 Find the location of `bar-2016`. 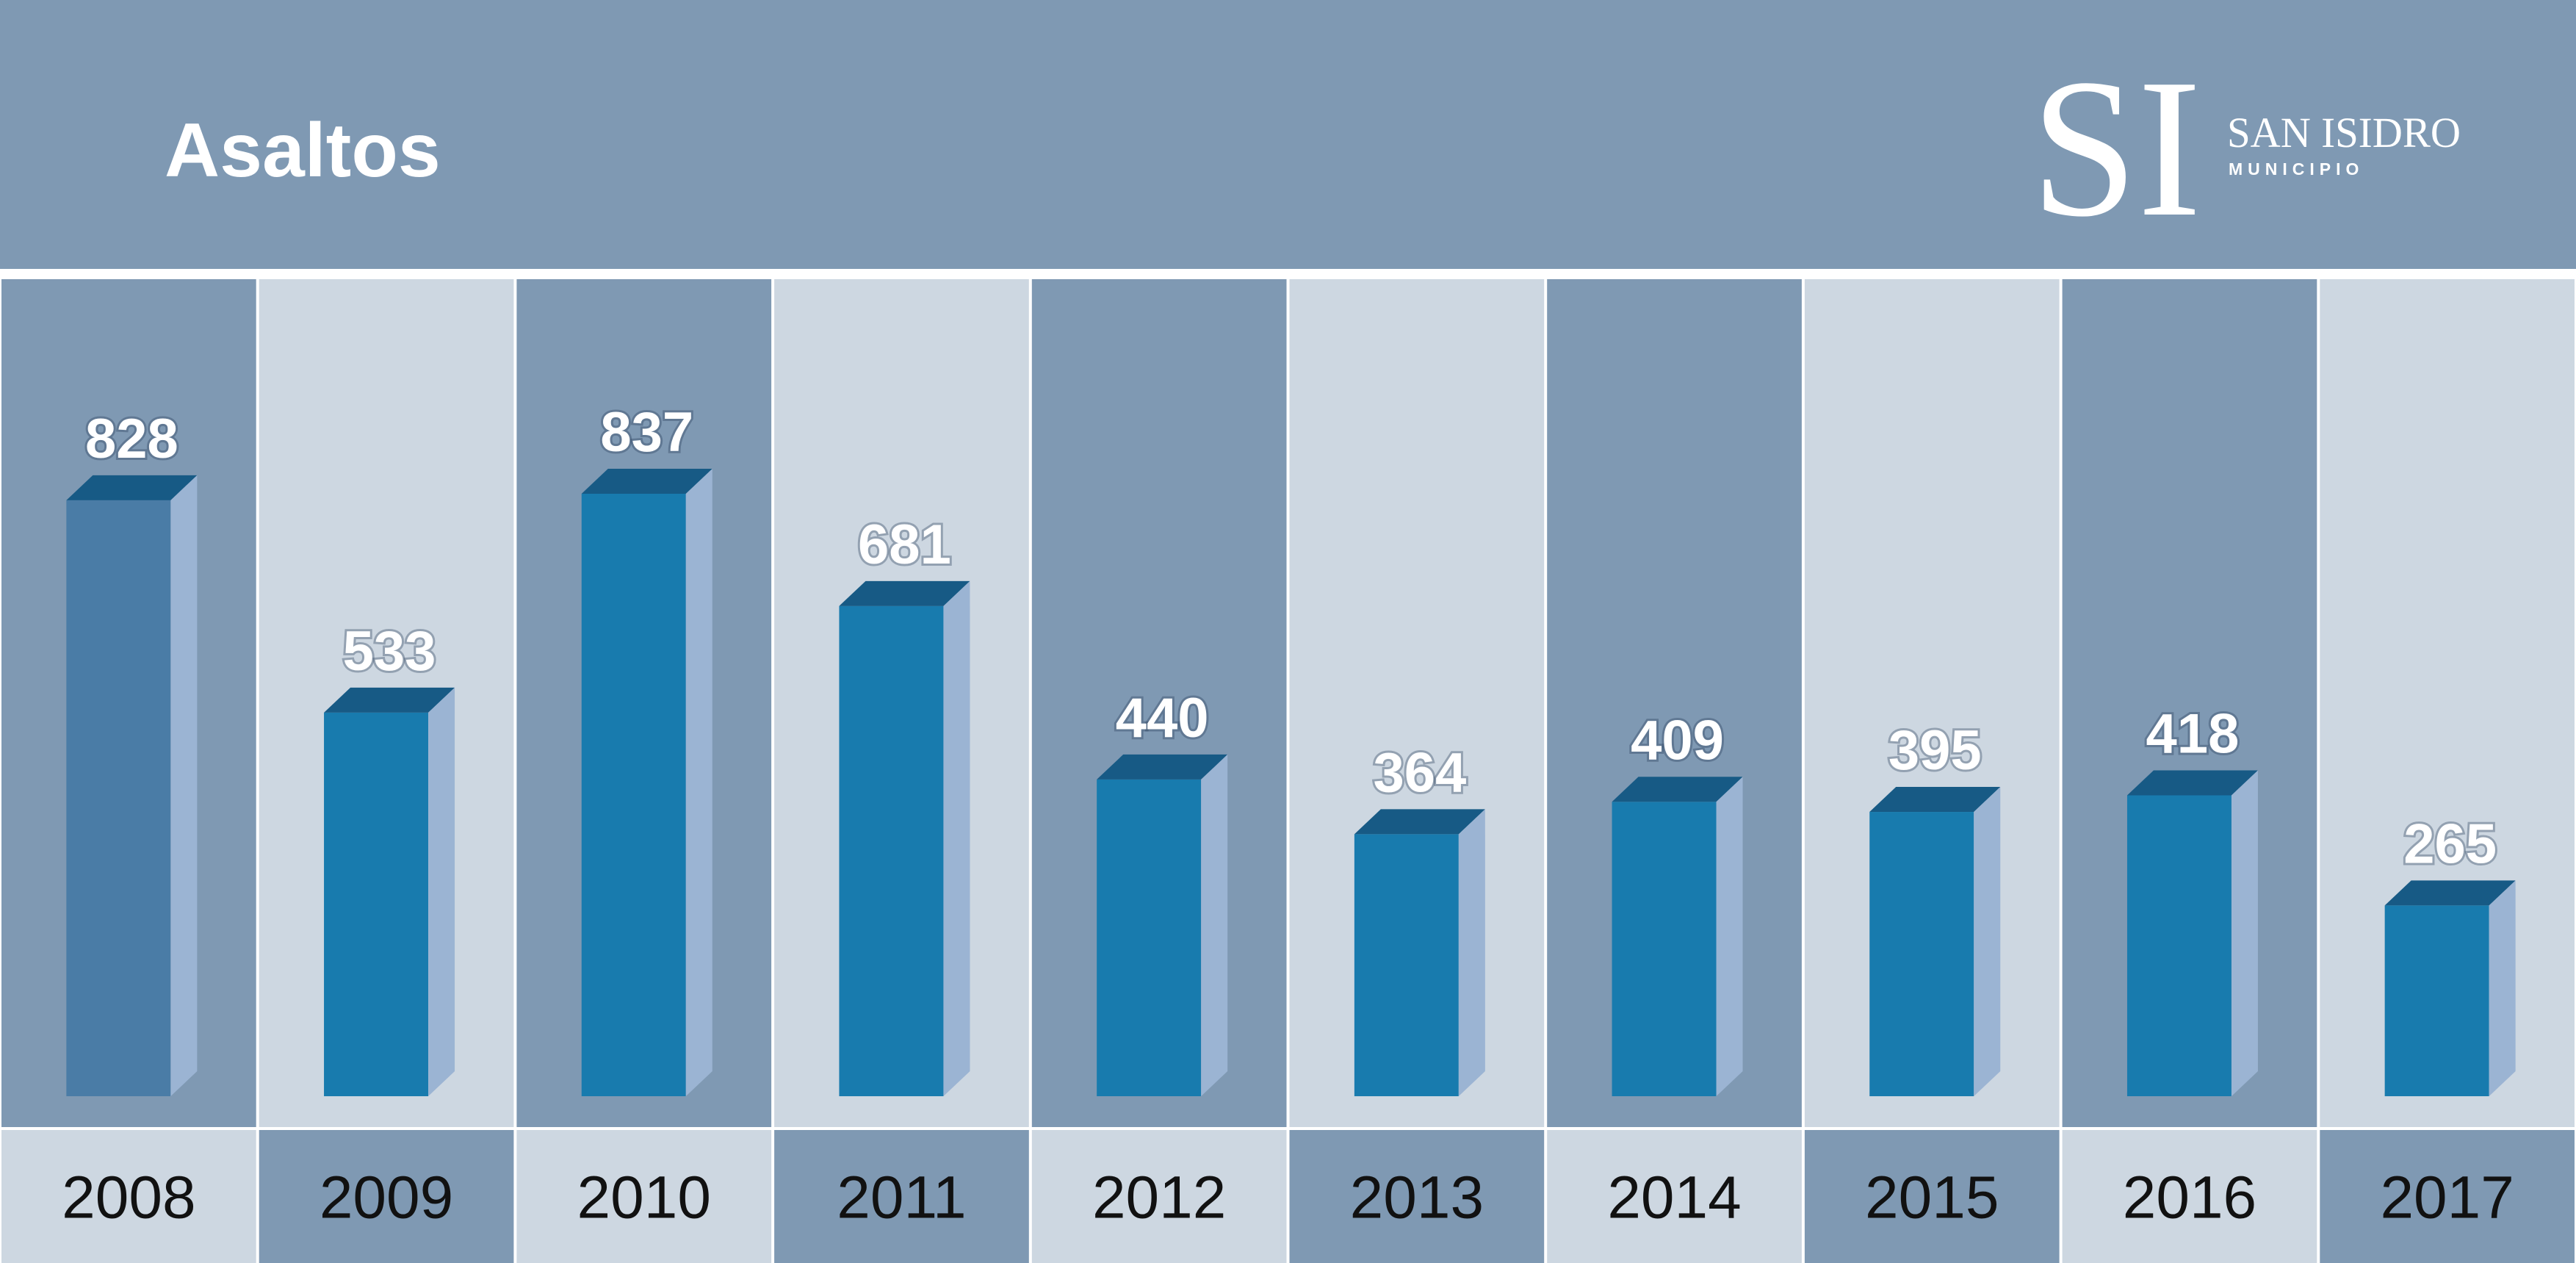

bar-2016 is located at coordinates (2179, 945).